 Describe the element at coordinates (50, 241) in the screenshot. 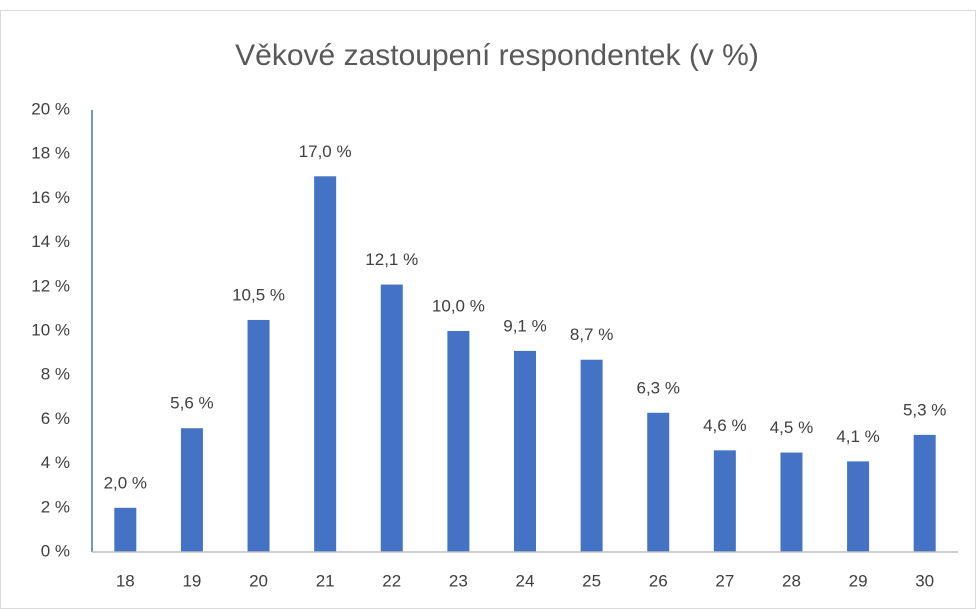

I see `y-tick-label: 14 %` at that location.